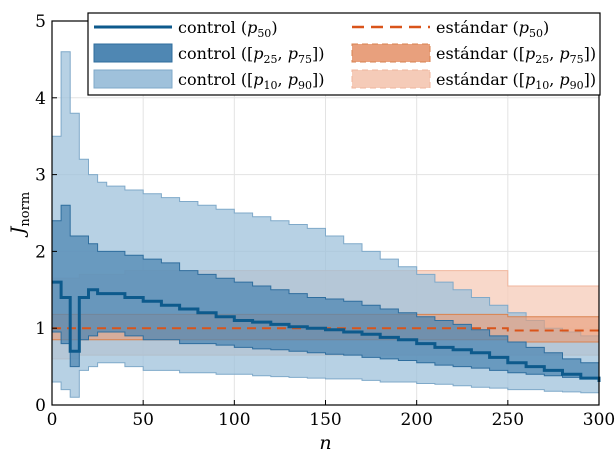 Image resolution: width=616 pixels, height=455 pixels. Describe the element at coordinates (599, 420) in the screenshot. I see `x-tick-label: 300` at that location.